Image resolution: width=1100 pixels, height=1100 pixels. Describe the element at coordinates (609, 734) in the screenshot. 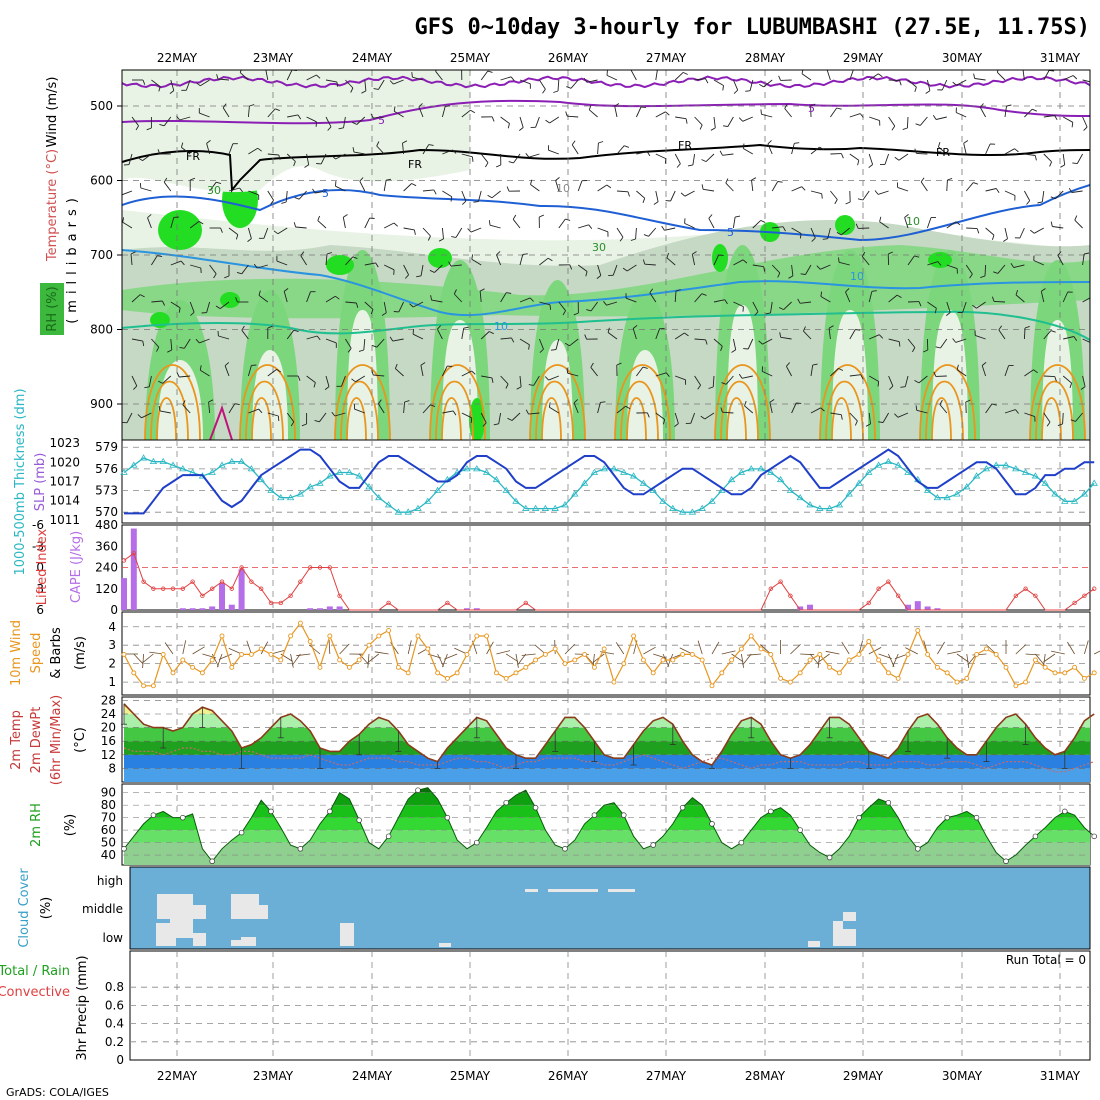

I see `temp-line` at that location.